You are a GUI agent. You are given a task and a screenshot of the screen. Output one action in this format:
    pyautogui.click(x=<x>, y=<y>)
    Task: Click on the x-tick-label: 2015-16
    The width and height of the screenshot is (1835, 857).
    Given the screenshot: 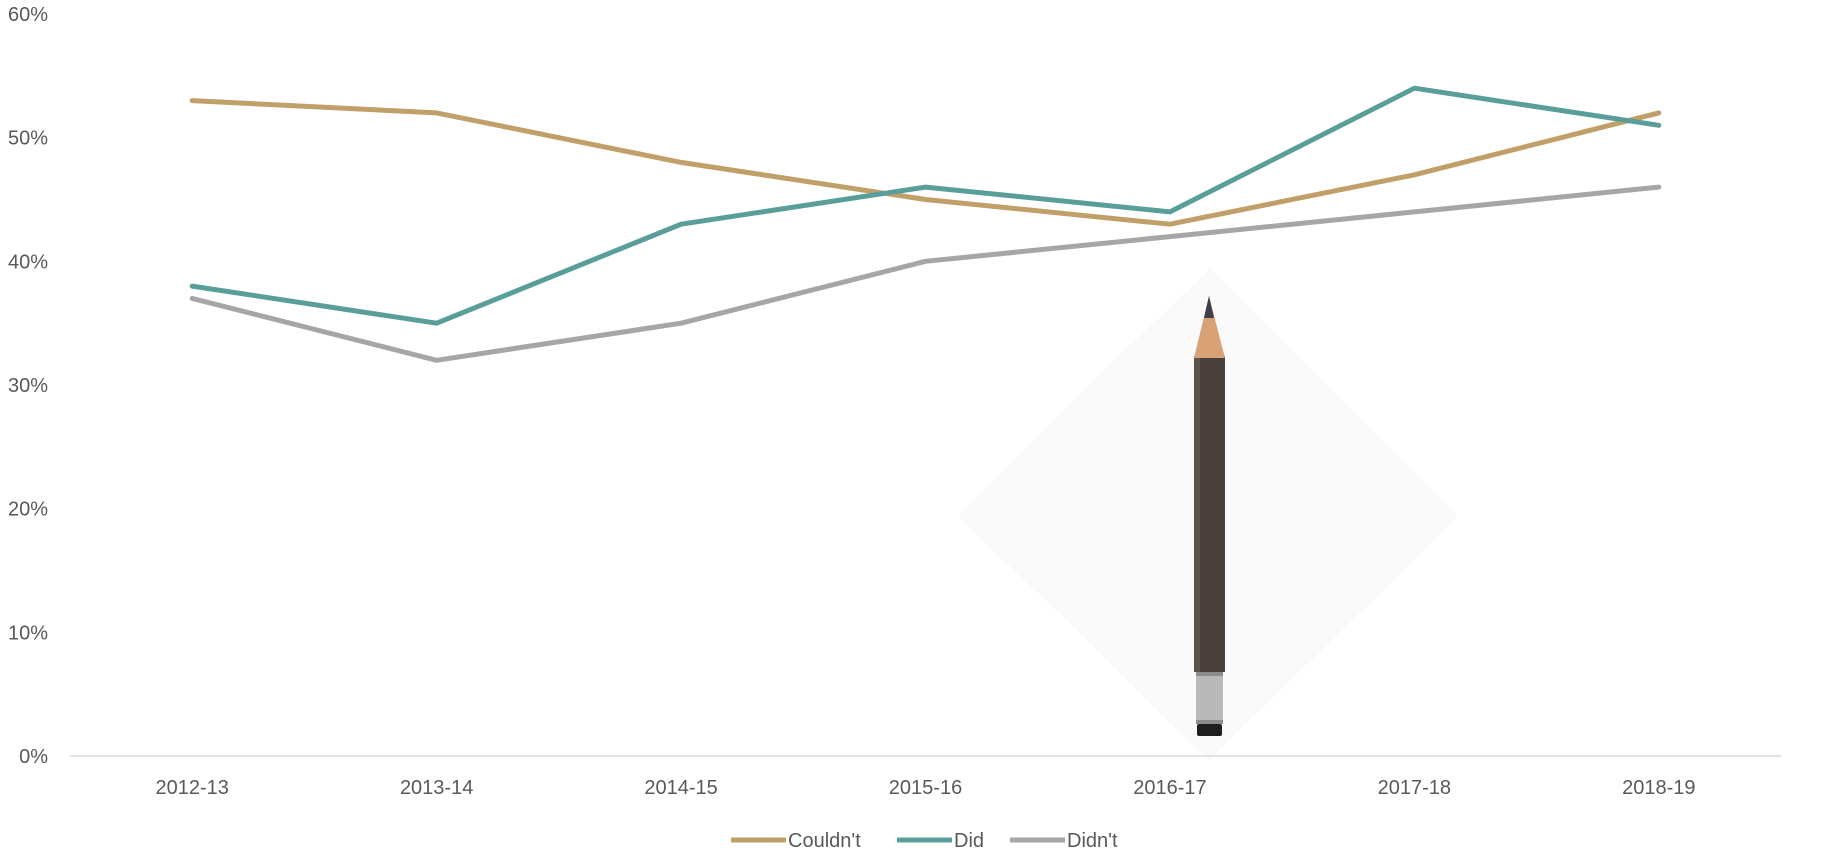 What is the action you would take?
    pyautogui.click(x=925, y=788)
    